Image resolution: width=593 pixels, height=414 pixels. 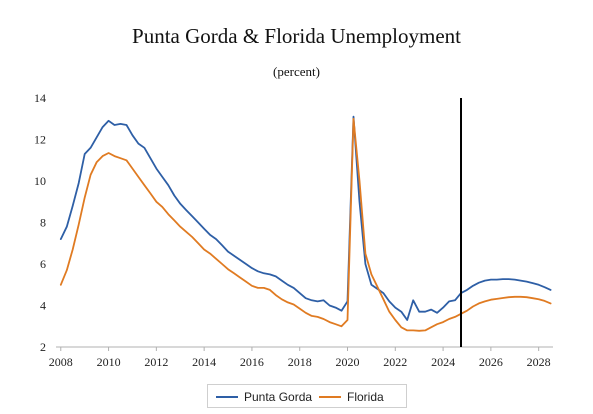 What do you see at coordinates (40, 181) in the screenshot?
I see `y-tick-label: 10` at bounding box center [40, 181].